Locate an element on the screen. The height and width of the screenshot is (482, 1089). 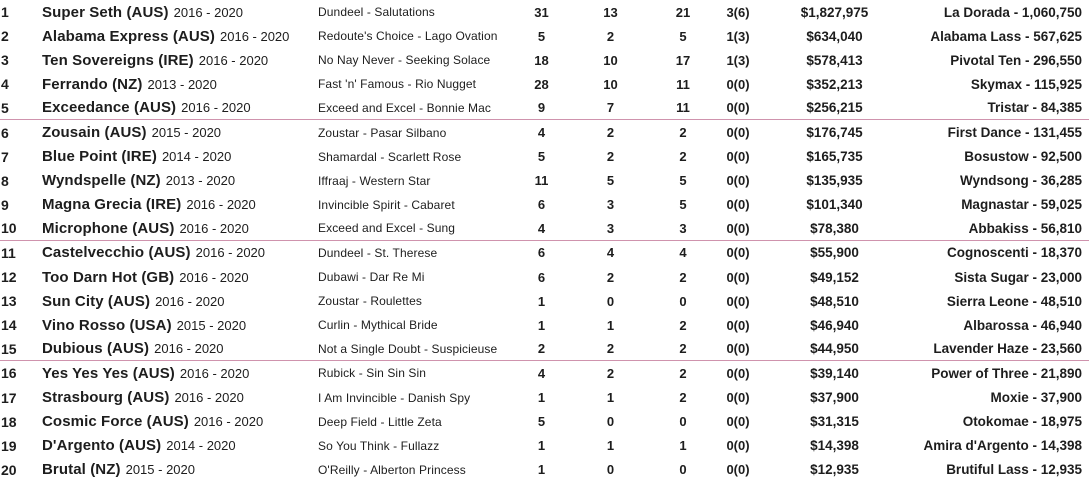
prizemoney: $31,315 is located at coordinates (834, 422).